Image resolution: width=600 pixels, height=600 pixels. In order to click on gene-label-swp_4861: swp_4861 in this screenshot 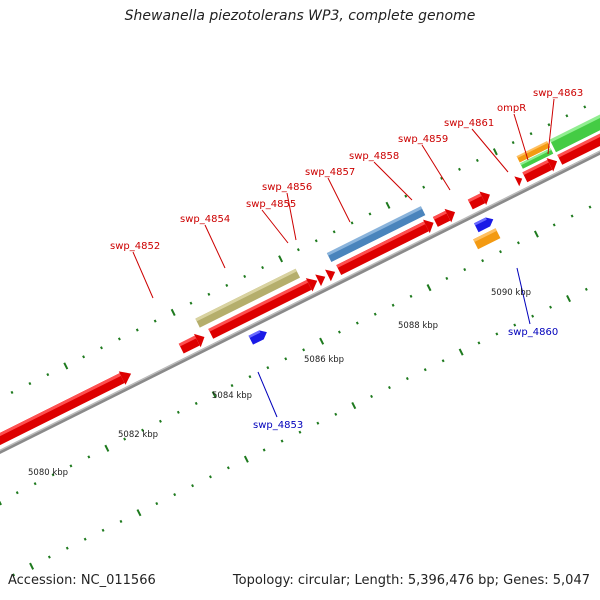, I will do `click(469, 123)`.